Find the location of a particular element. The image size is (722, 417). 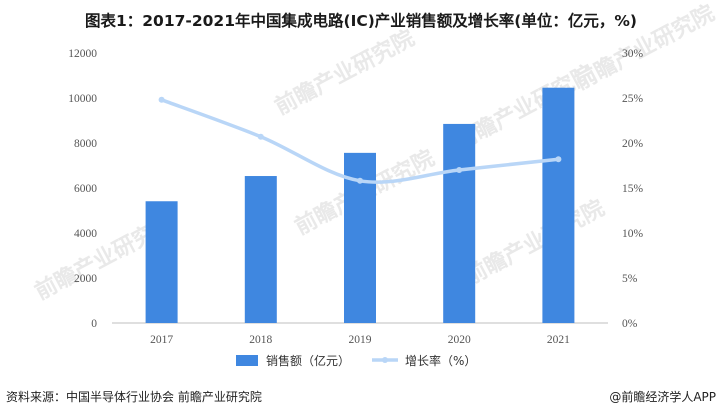

legend-bar-swatch is located at coordinates (247, 360).